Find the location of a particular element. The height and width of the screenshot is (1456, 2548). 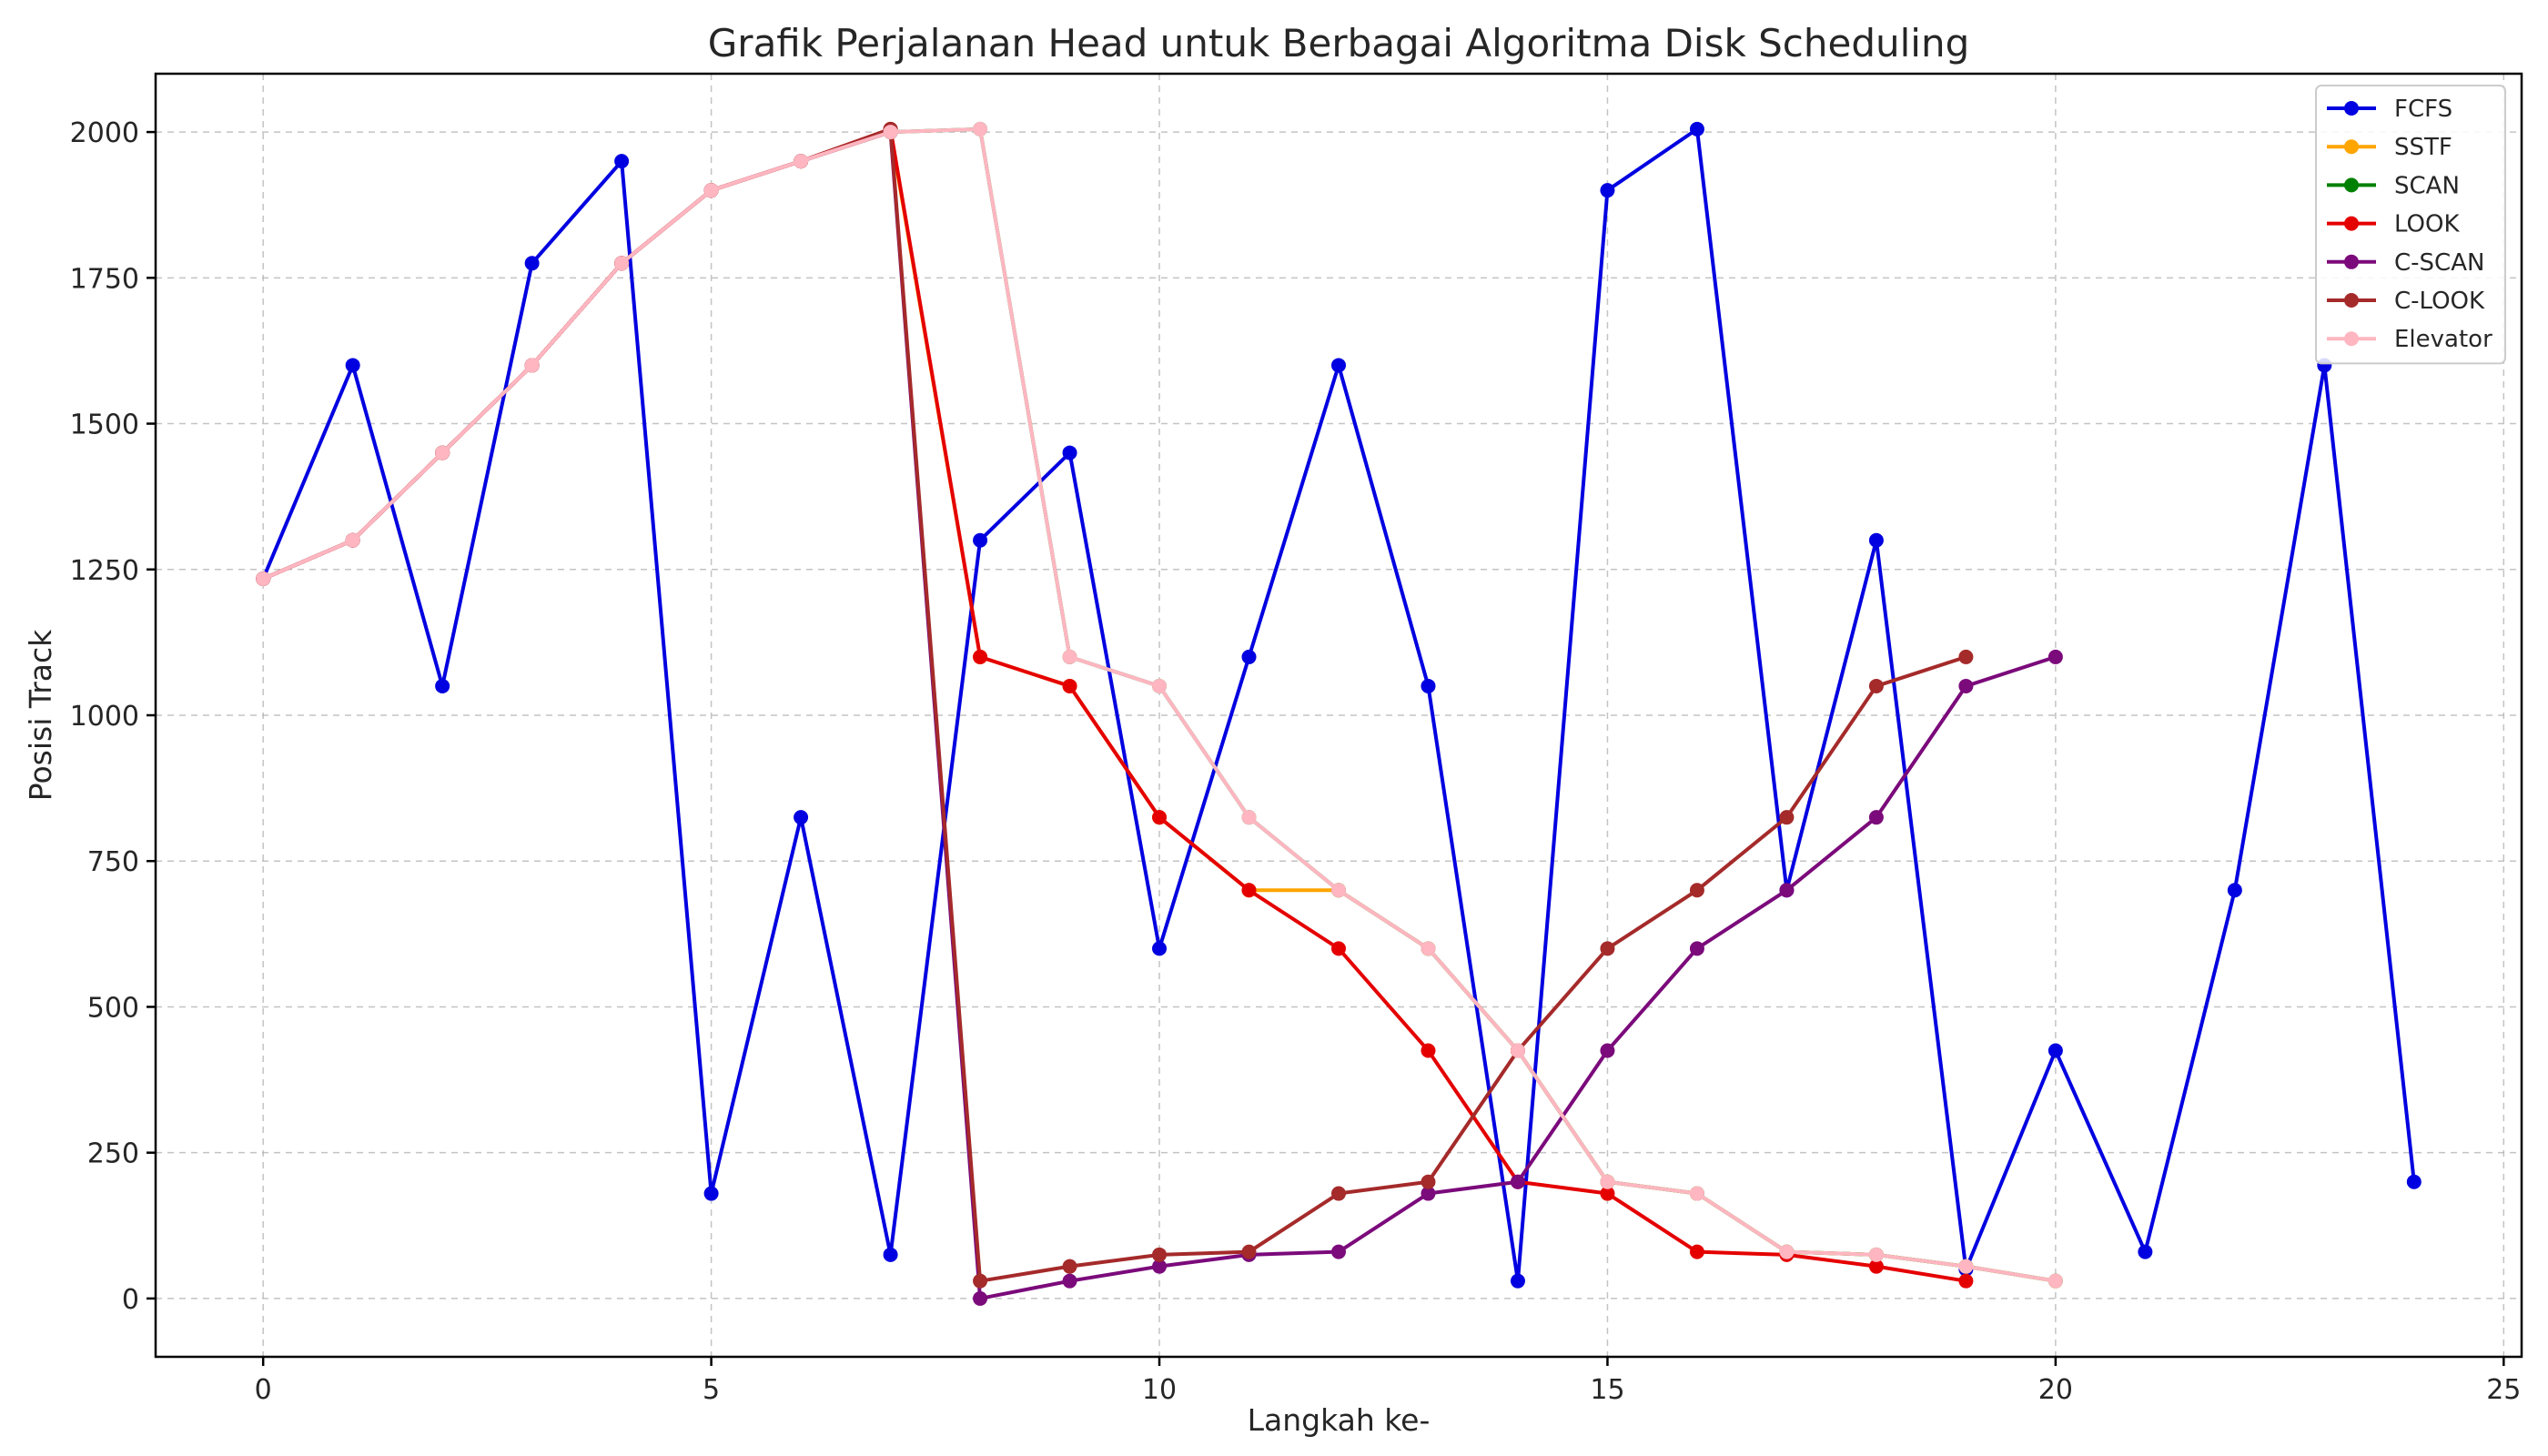

legend-item-fcfs: FCFS is located at coordinates (2390, 110).